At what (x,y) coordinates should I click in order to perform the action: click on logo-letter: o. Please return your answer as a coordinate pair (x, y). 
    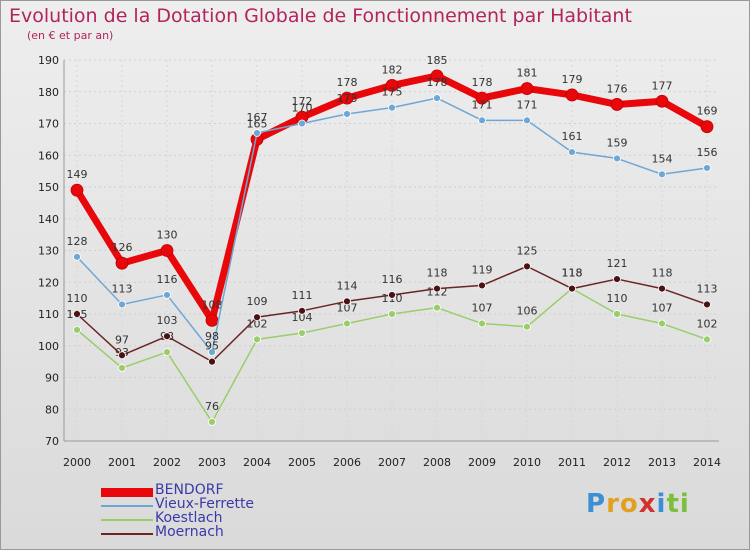
    Looking at the image, I should click on (629, 504).